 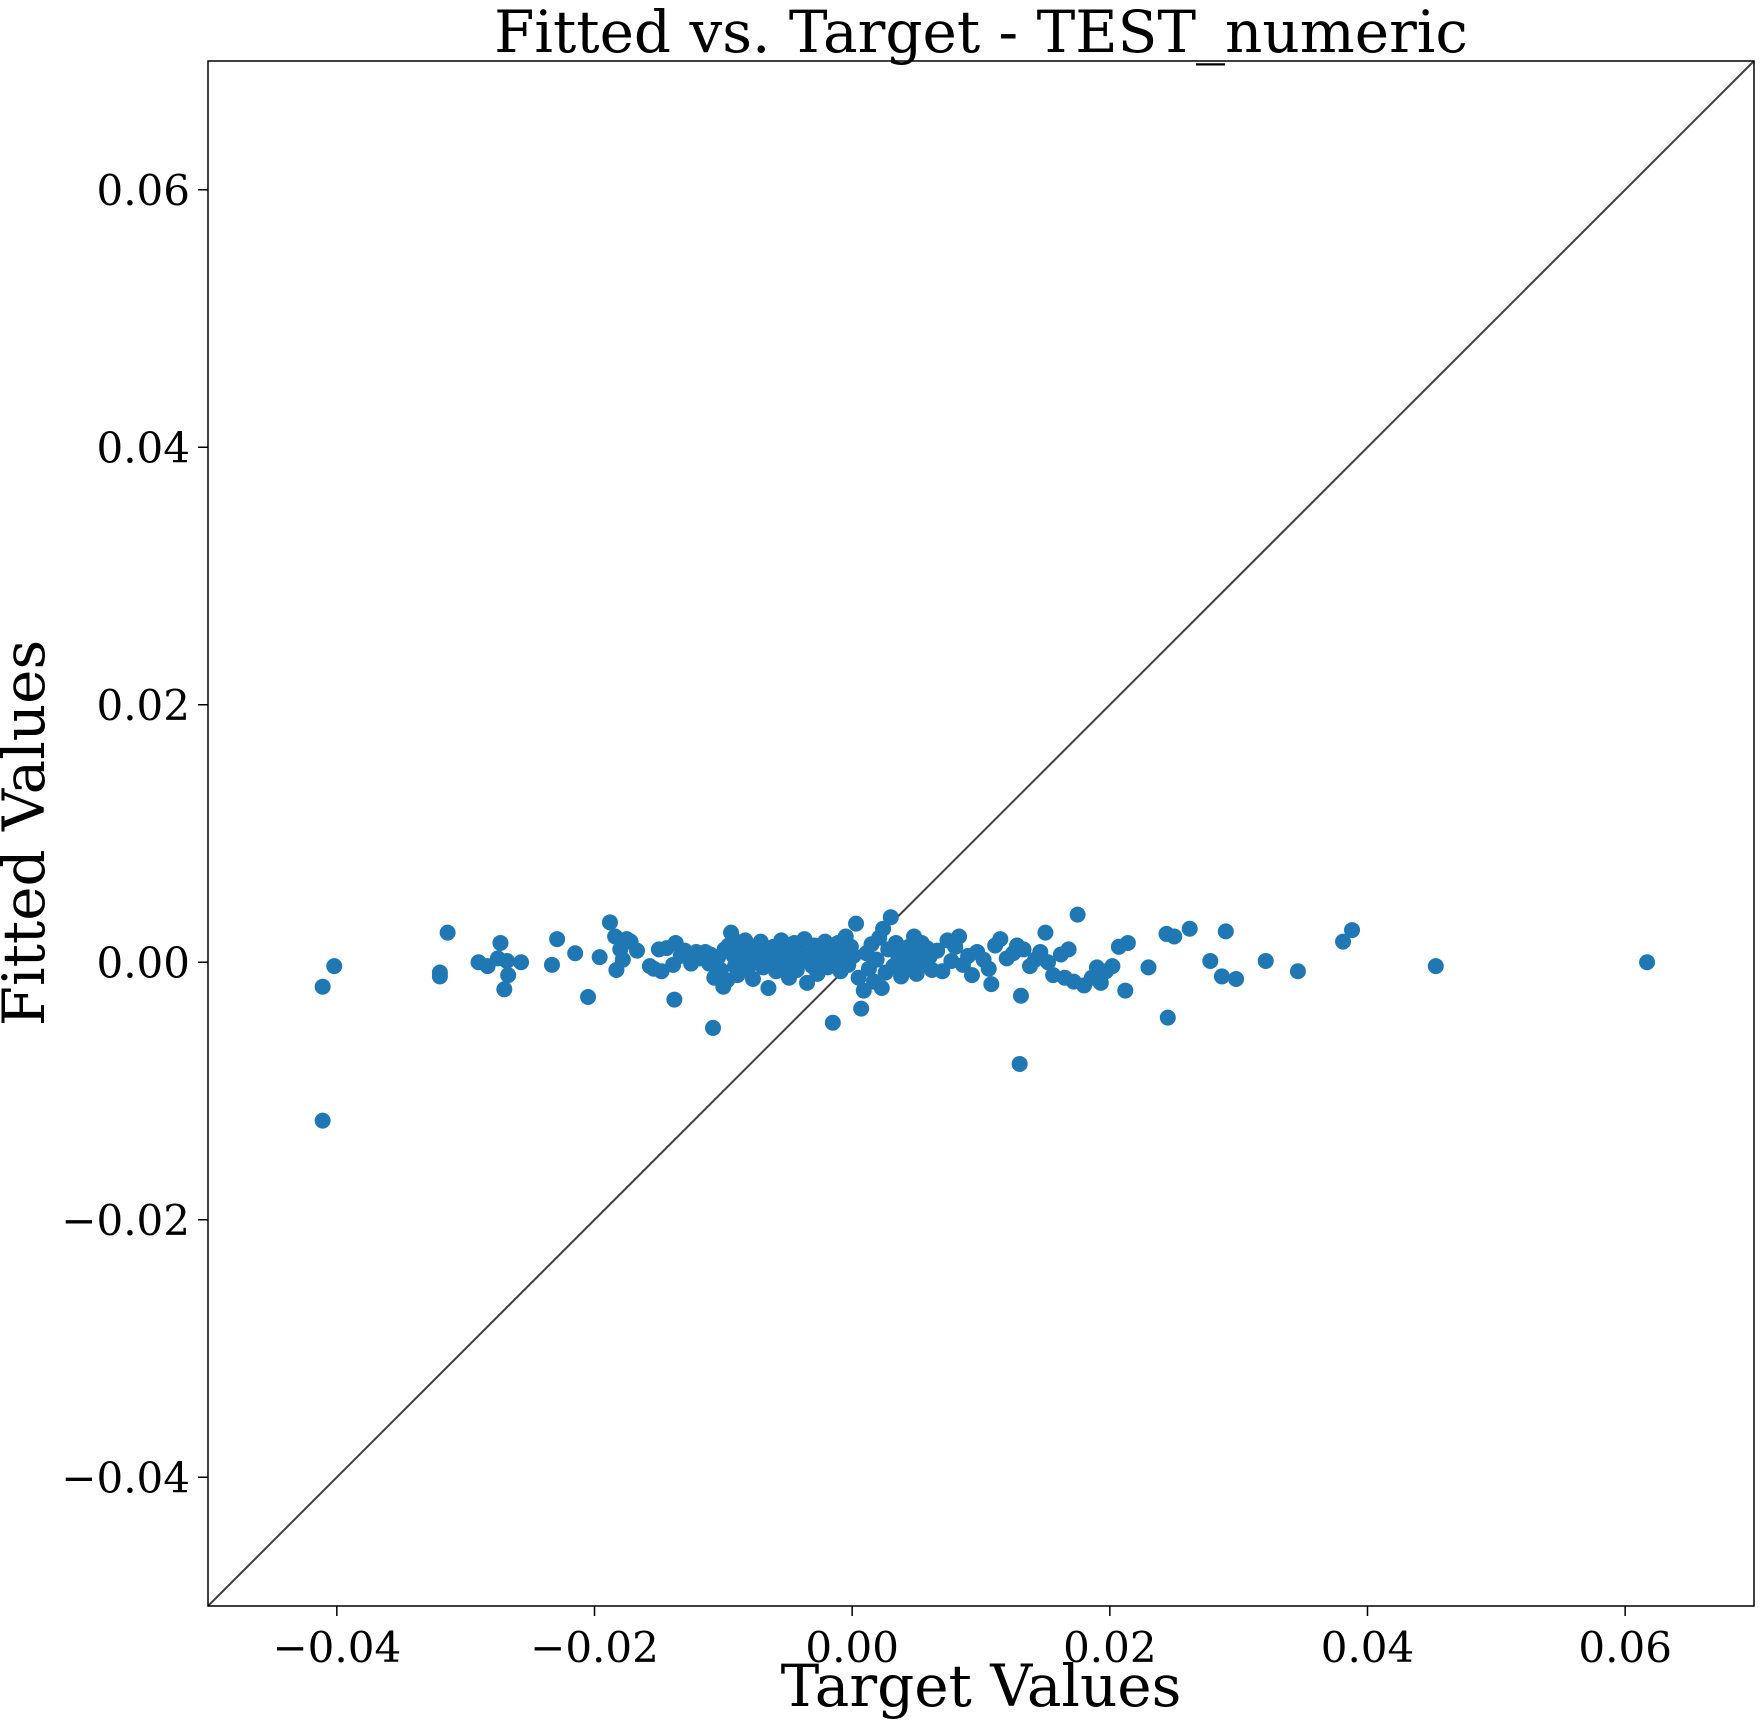 What do you see at coordinates (1625, 1647) in the screenshot?
I see `x-tick-label: 0.06` at bounding box center [1625, 1647].